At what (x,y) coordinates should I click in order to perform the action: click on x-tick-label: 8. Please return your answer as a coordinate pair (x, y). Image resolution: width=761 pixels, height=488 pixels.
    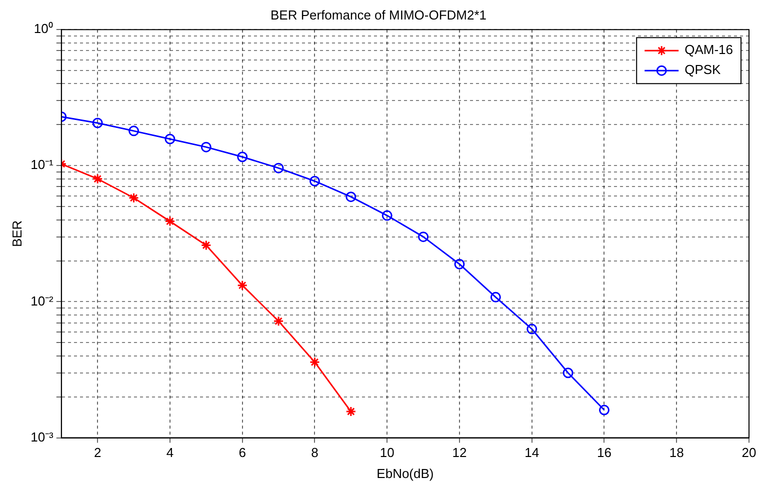
    Looking at the image, I should click on (314, 452).